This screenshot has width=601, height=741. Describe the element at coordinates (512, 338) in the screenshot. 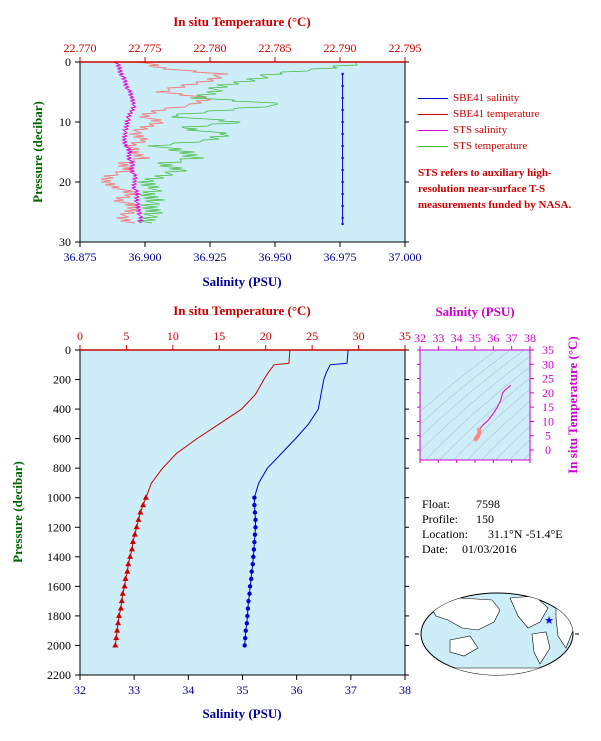

I see `ts-salinity-tick-label: 37` at that location.